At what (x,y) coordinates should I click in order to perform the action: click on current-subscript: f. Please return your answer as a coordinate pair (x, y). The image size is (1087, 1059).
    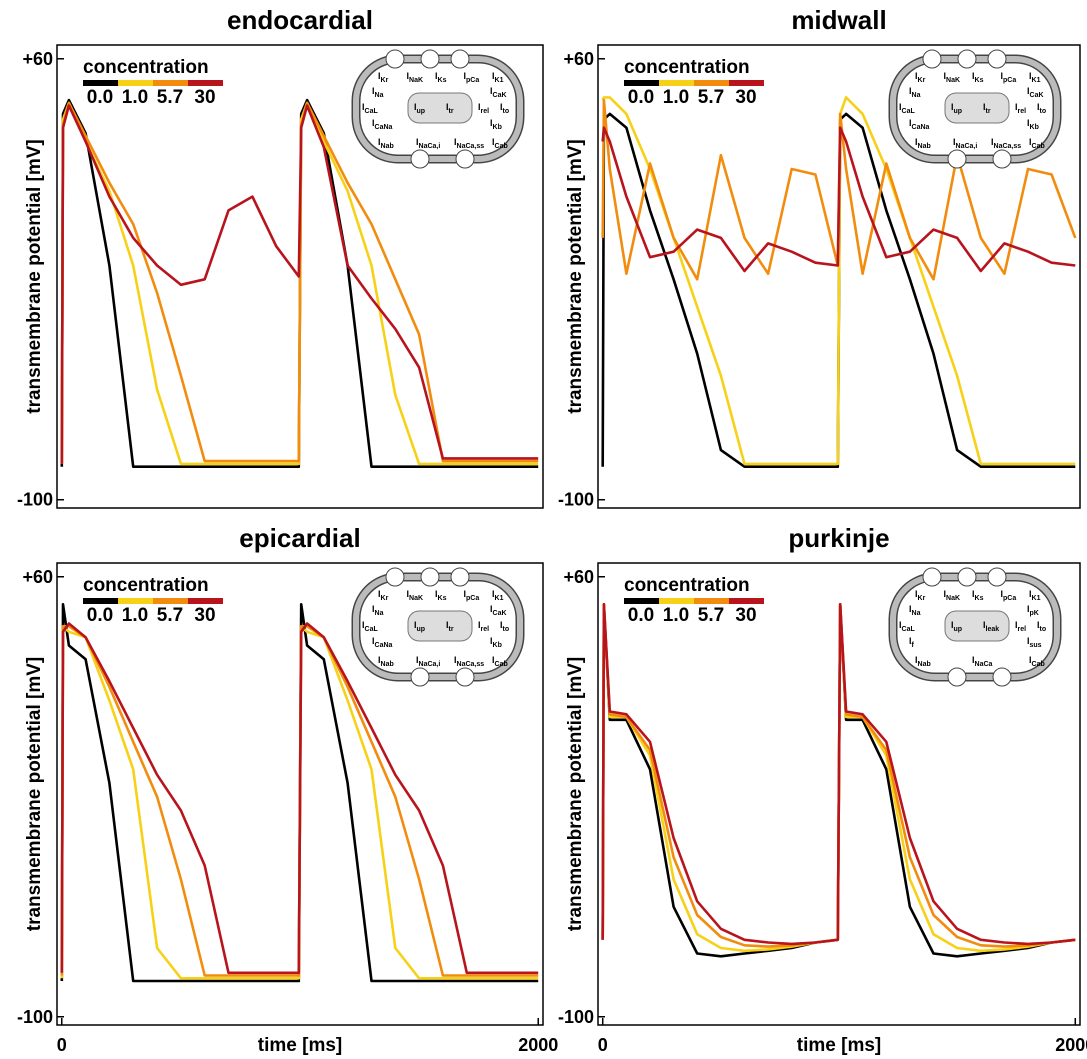
    Looking at the image, I should click on (913, 645).